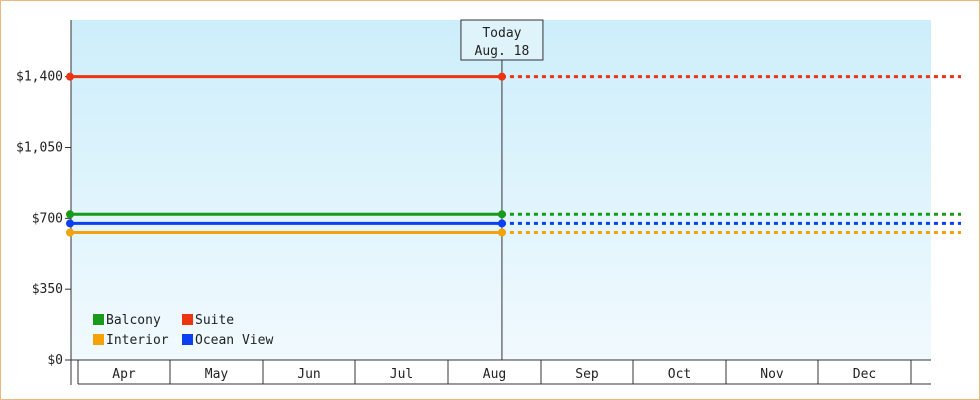 This screenshot has width=980, height=400. Describe the element at coordinates (187, 339) in the screenshot. I see `legend-swatch-ocean-view` at that location.